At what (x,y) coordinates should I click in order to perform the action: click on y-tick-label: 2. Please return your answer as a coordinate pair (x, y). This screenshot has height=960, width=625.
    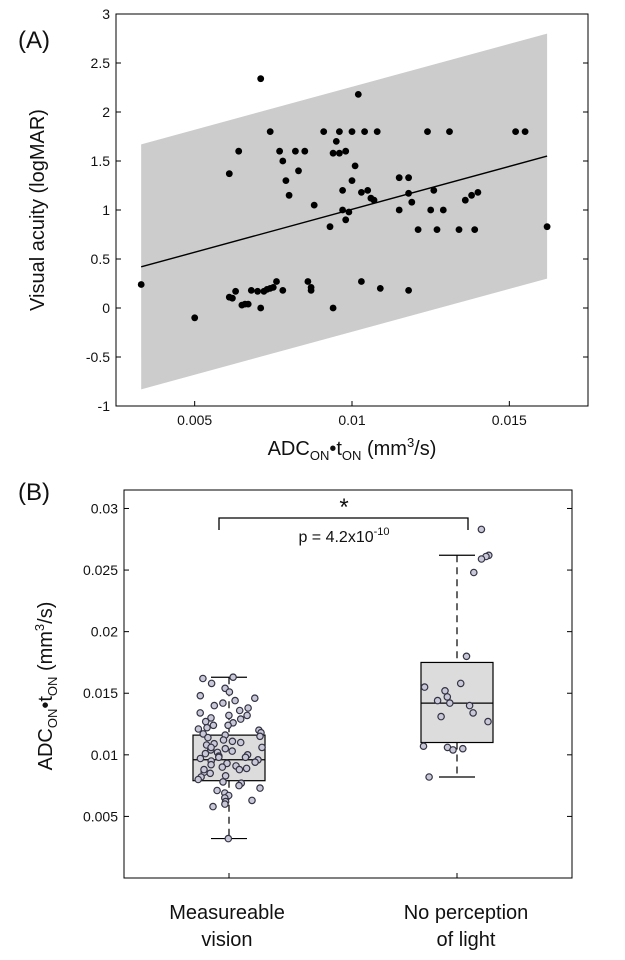
    Looking at the image, I should click on (106, 112).